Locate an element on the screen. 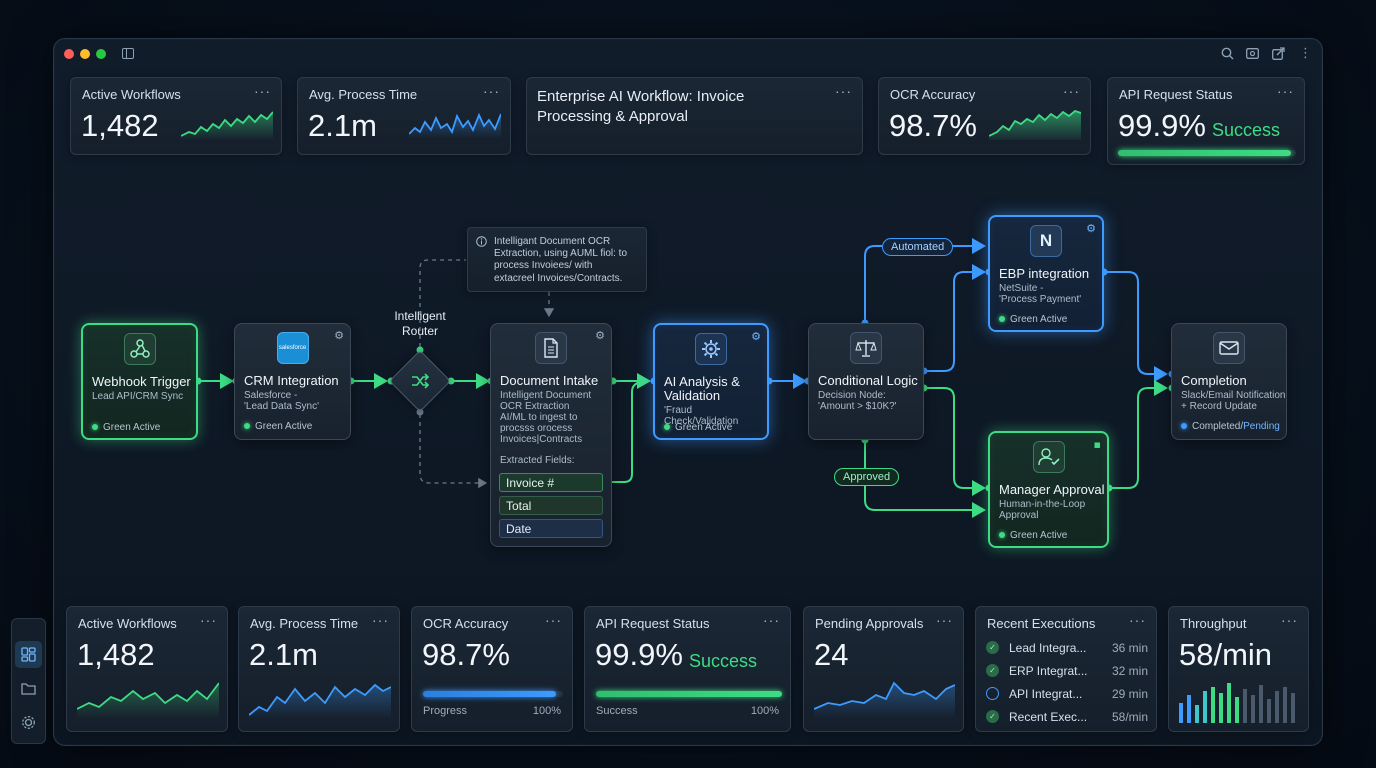 This screenshot has width=1376, height=768. settings-icon is located at coordinates (28, 722).